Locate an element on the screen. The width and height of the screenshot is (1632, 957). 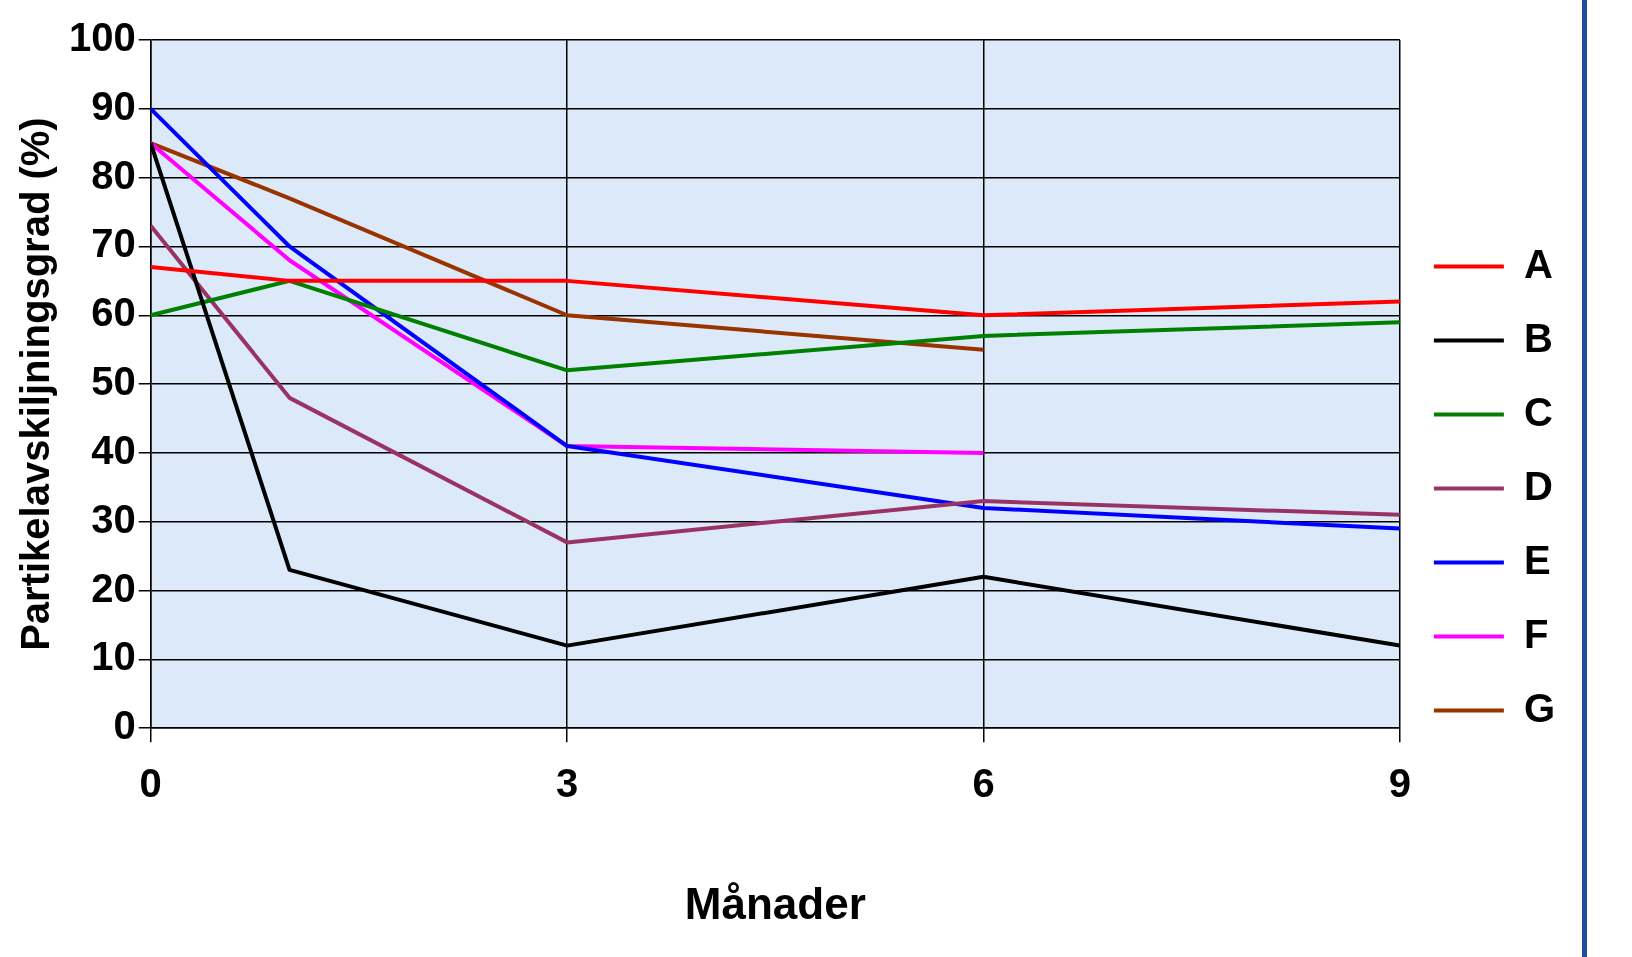
y-tick-label: 10 is located at coordinates (113, 656).